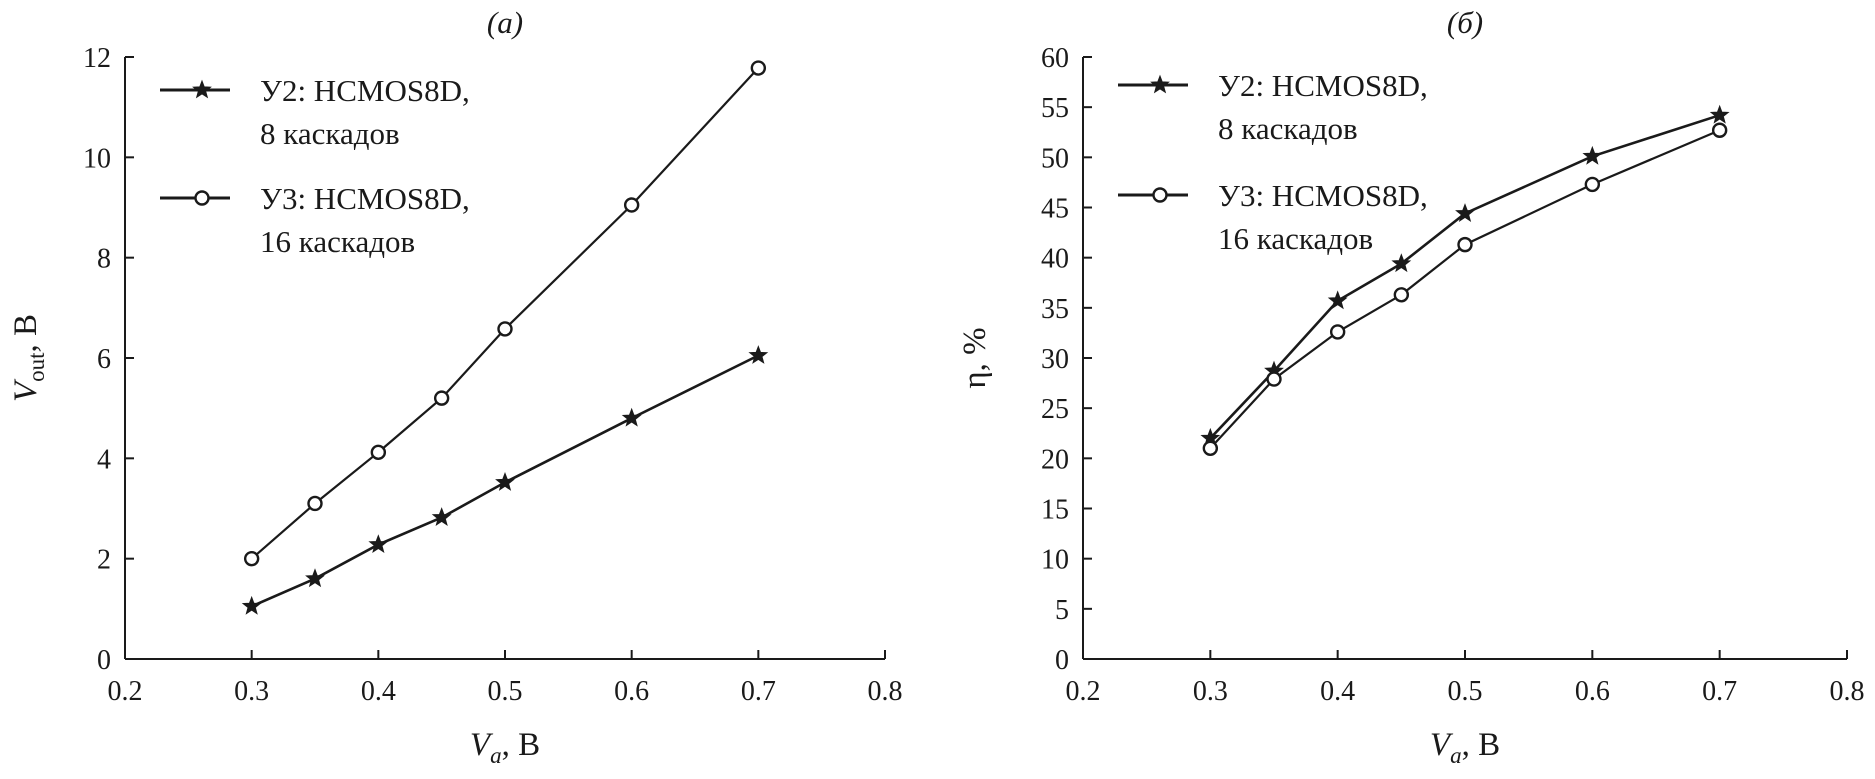 The width and height of the screenshot is (1875, 779). I want to click on y-tick-label: 8, so click(104, 259).